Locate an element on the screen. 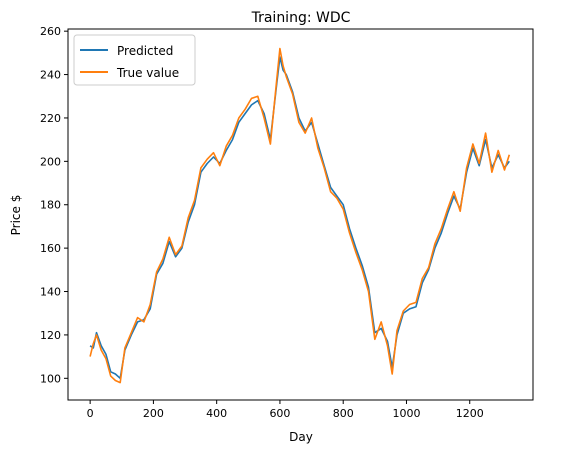  legend-label-true-value: True value is located at coordinates (147, 73).